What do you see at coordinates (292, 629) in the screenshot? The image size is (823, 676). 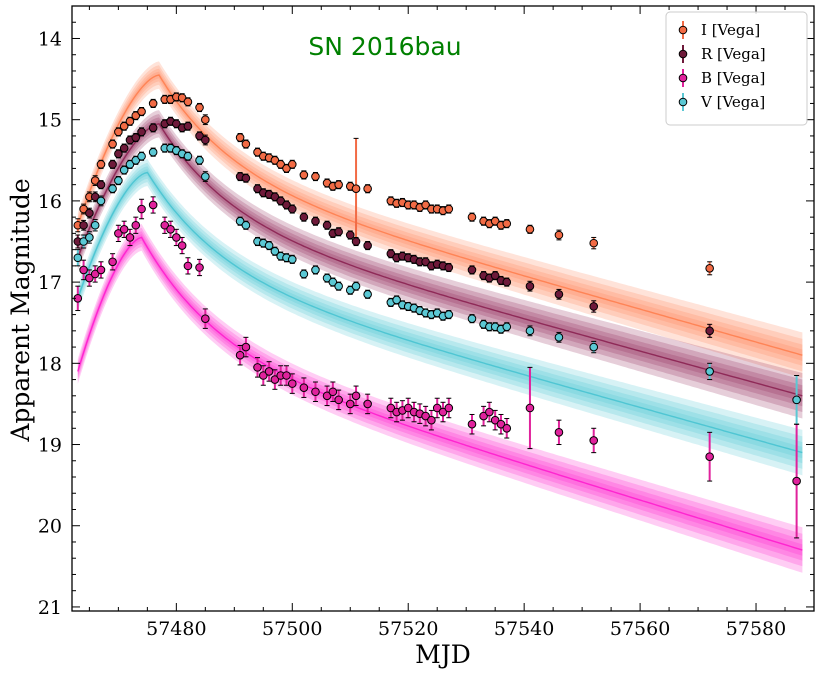 I see `x-tick-label: 57500` at bounding box center [292, 629].